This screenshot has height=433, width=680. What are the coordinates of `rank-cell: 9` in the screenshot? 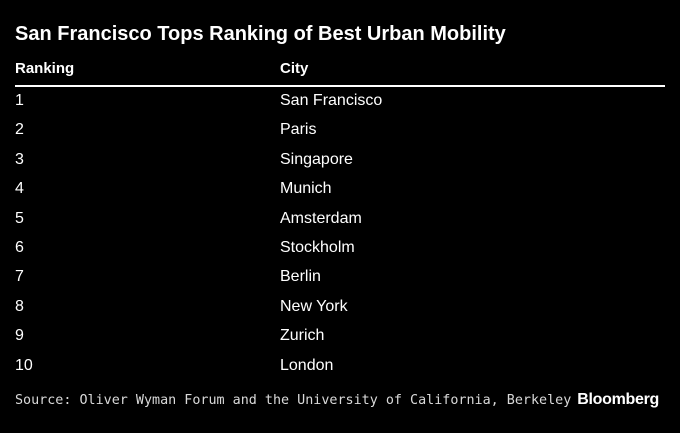 It's located at (19, 336).